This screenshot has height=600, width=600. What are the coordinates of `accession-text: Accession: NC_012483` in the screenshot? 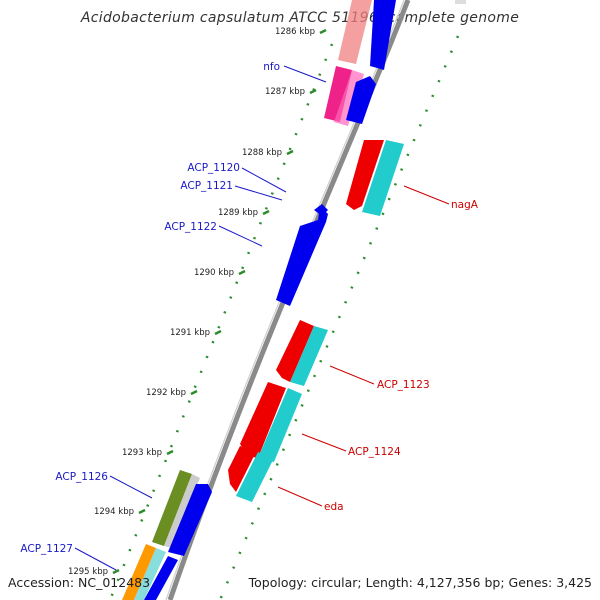 It's located at (79, 582).